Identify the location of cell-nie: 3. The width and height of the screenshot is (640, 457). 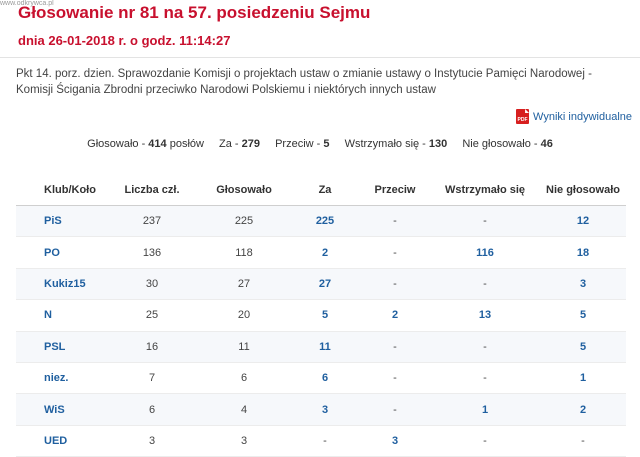
(583, 284).